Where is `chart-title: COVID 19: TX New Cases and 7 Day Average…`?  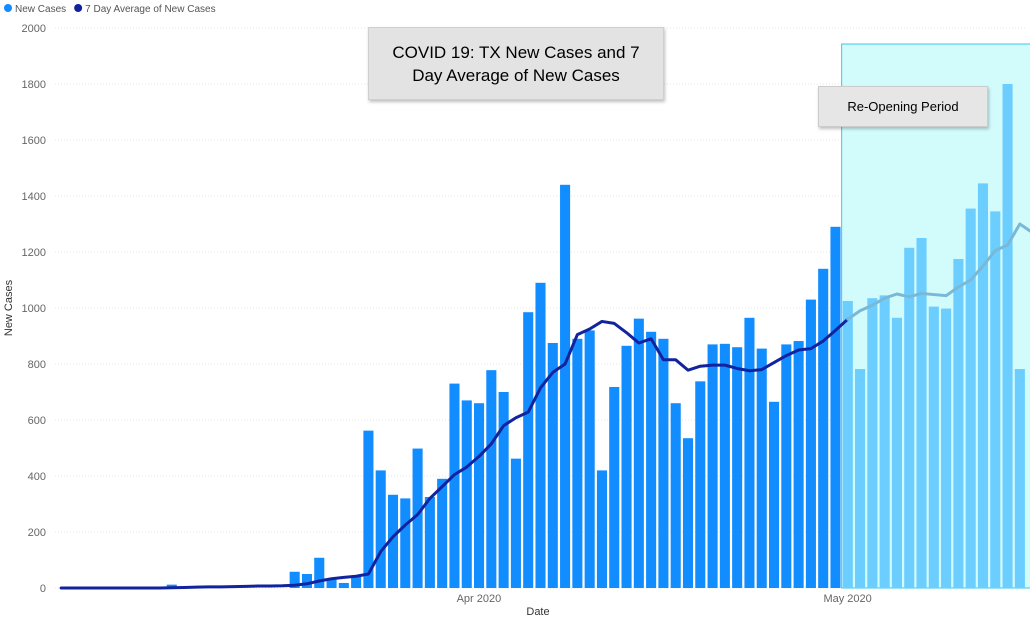
chart-title: COVID 19: TX New Cases and 7 Day Average… is located at coordinates (516, 63).